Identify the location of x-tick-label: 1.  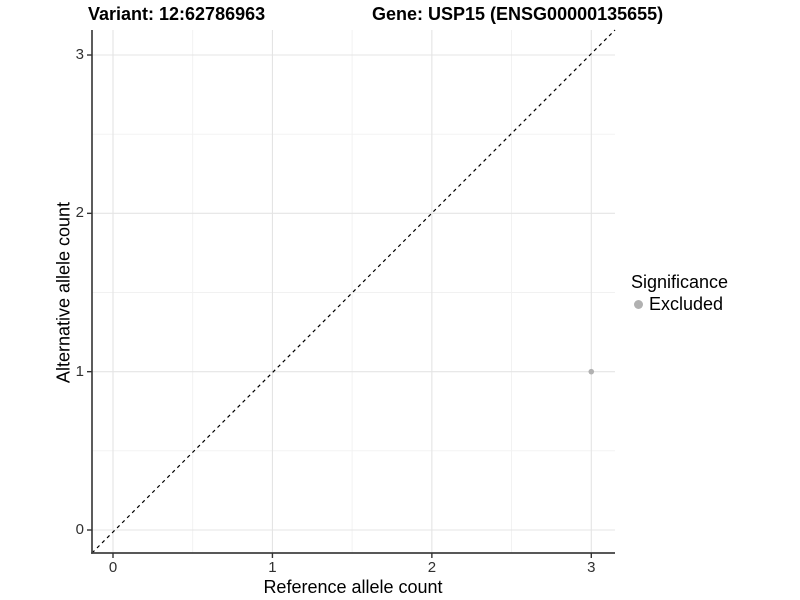
(272, 567).